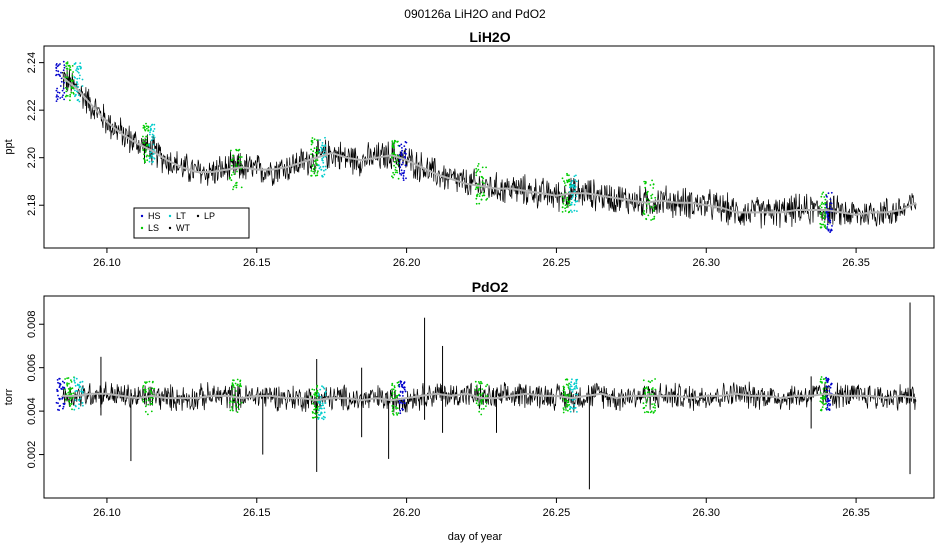 The image size is (950, 550). What do you see at coordinates (557, 263) in the screenshot?
I see `x-tick-label: 26.25` at bounding box center [557, 263].